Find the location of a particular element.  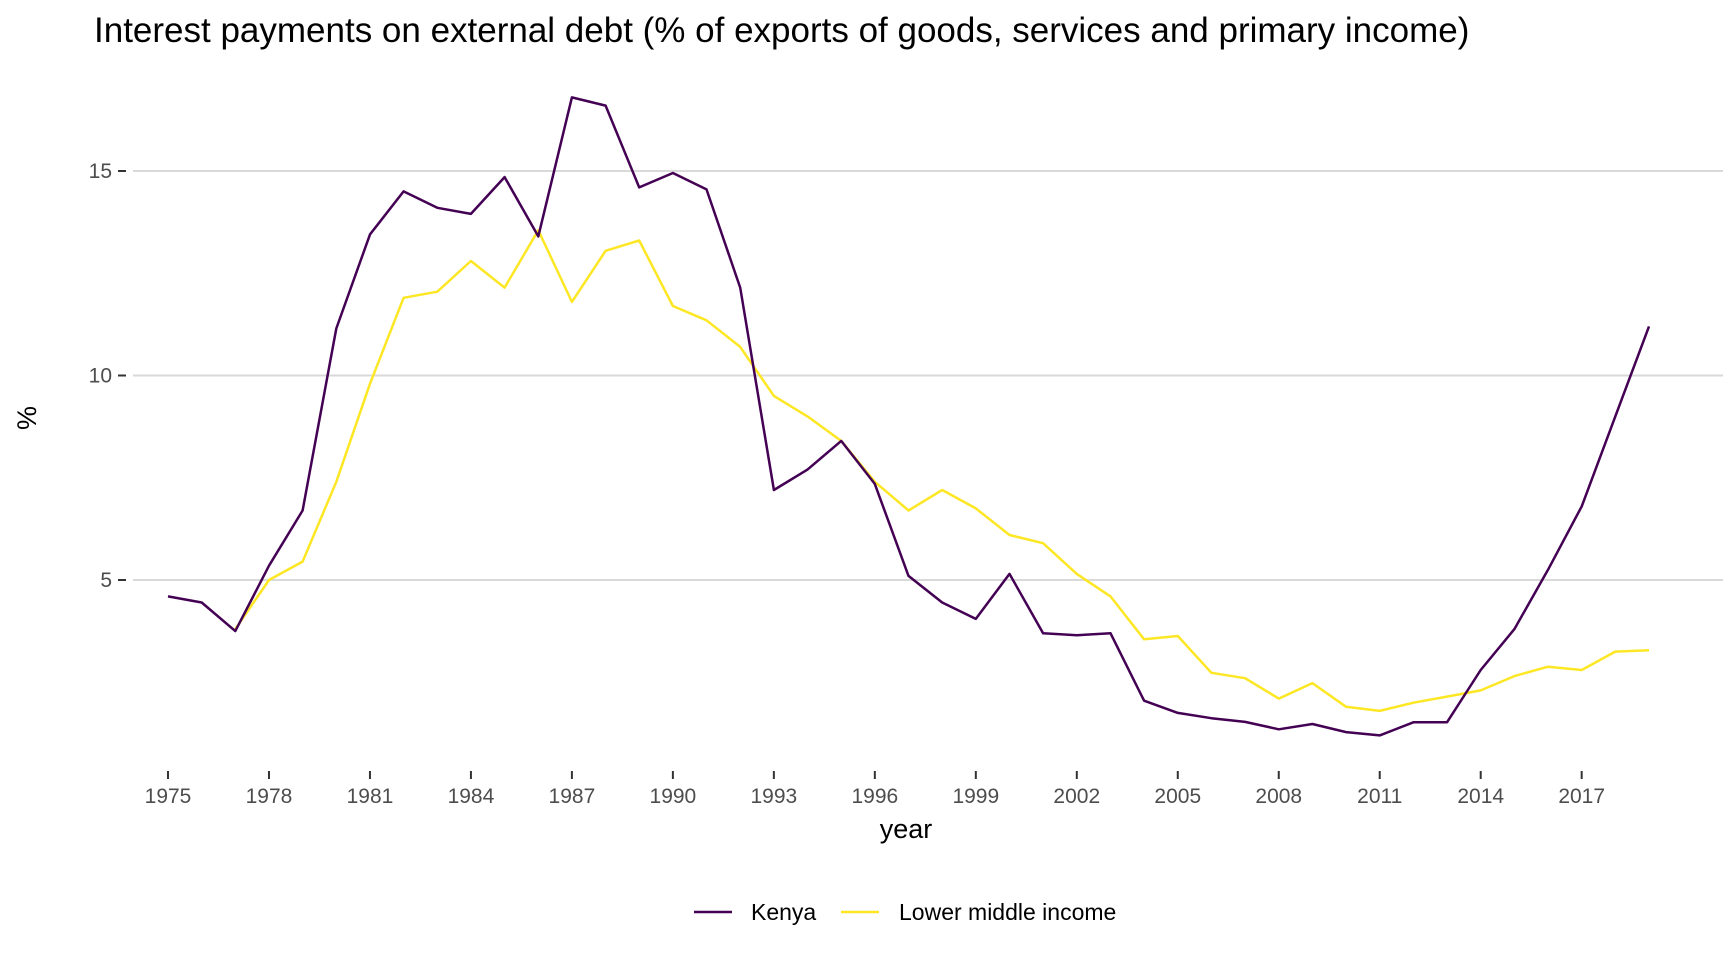

x-tick-label: 1981 is located at coordinates (370, 796).